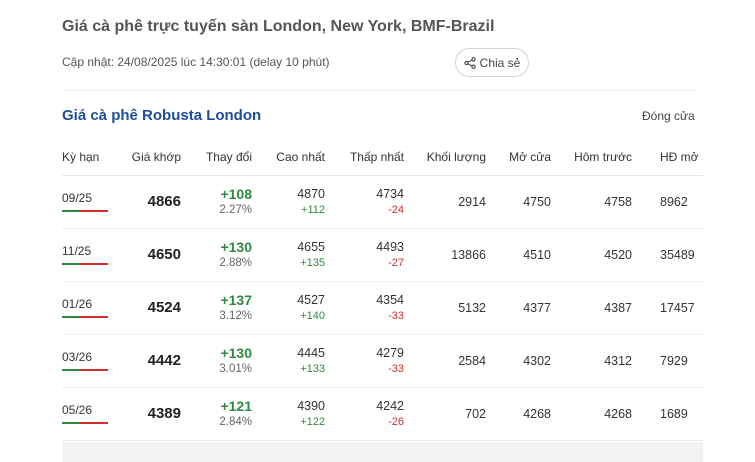 The height and width of the screenshot is (462, 755). What do you see at coordinates (312, 315) in the screenshot?
I see `high-diff: +140` at bounding box center [312, 315].